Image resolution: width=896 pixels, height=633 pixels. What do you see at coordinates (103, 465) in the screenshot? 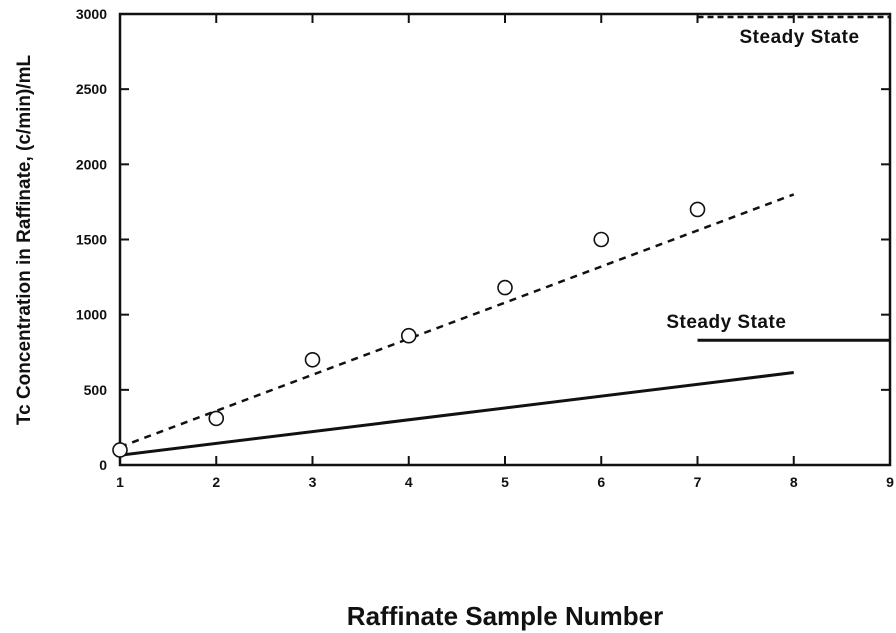
I see `y-tick-label-0: 0` at bounding box center [103, 465].